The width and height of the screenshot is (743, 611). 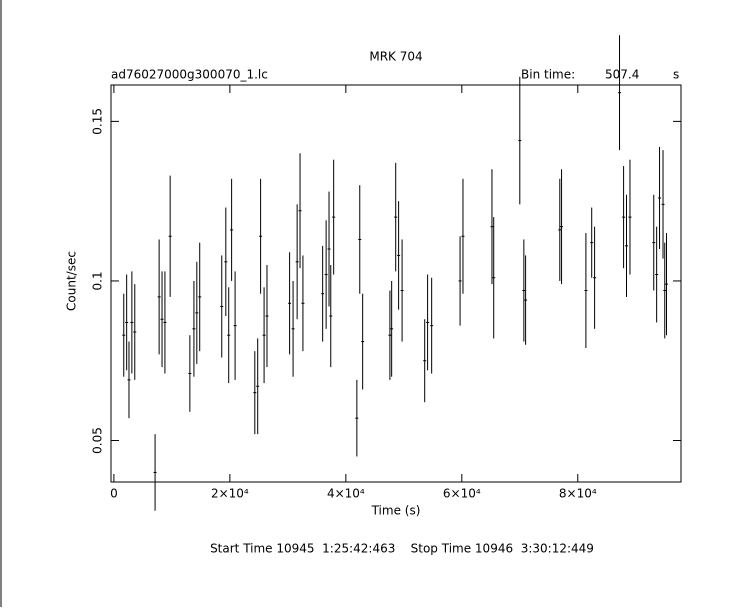 What do you see at coordinates (189, 75) in the screenshot?
I see `file-name: ad76027000g300070_1.lc` at bounding box center [189, 75].